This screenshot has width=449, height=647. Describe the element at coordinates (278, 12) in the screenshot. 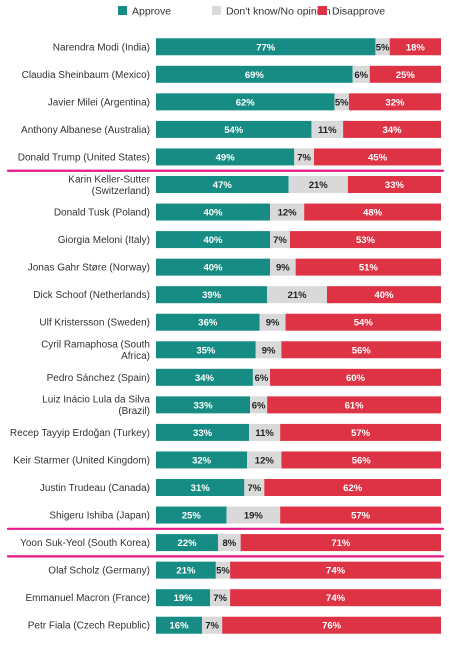

I see `legend-label-no_opinion: Don't know/No opinion` at that location.